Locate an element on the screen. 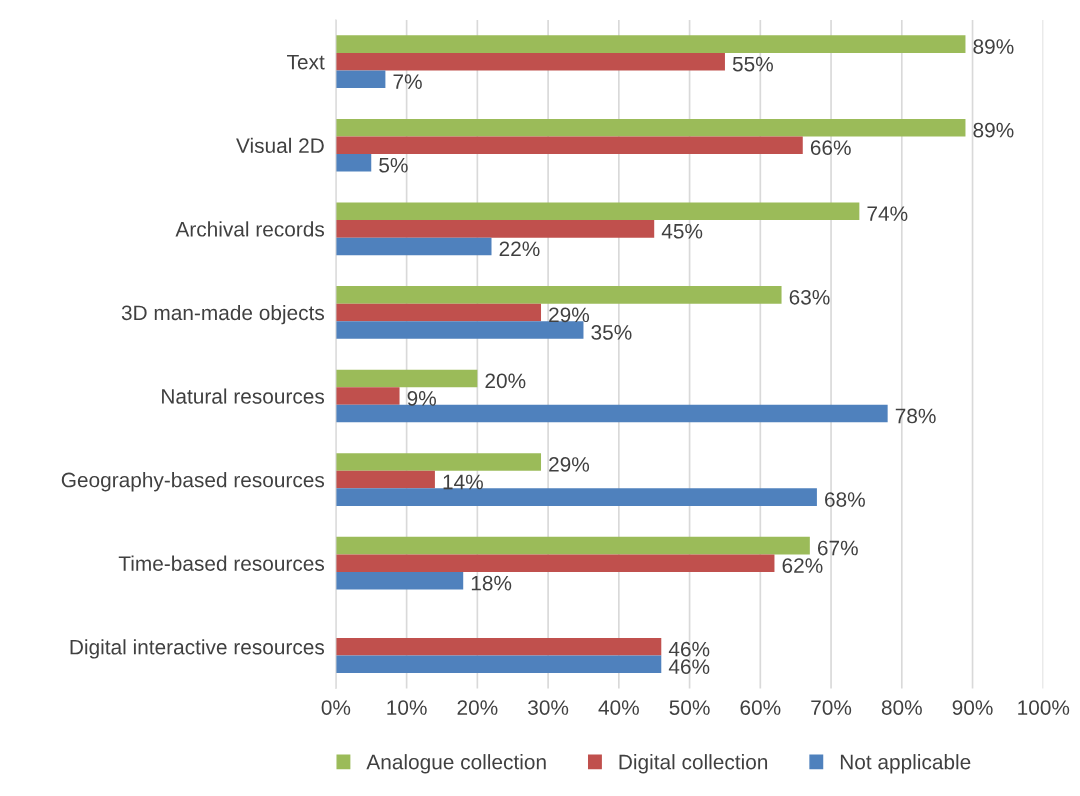  y-tick-label: Visual 2D is located at coordinates (280, 145).